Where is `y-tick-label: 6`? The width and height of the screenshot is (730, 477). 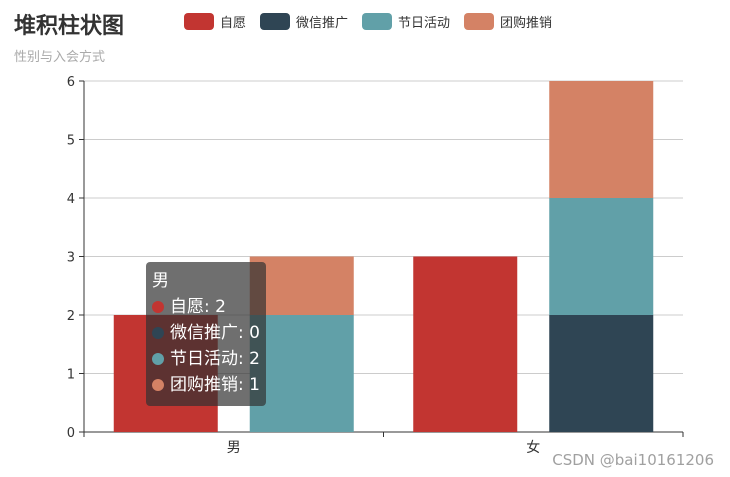
y-tick-label: 6 is located at coordinates (71, 82).